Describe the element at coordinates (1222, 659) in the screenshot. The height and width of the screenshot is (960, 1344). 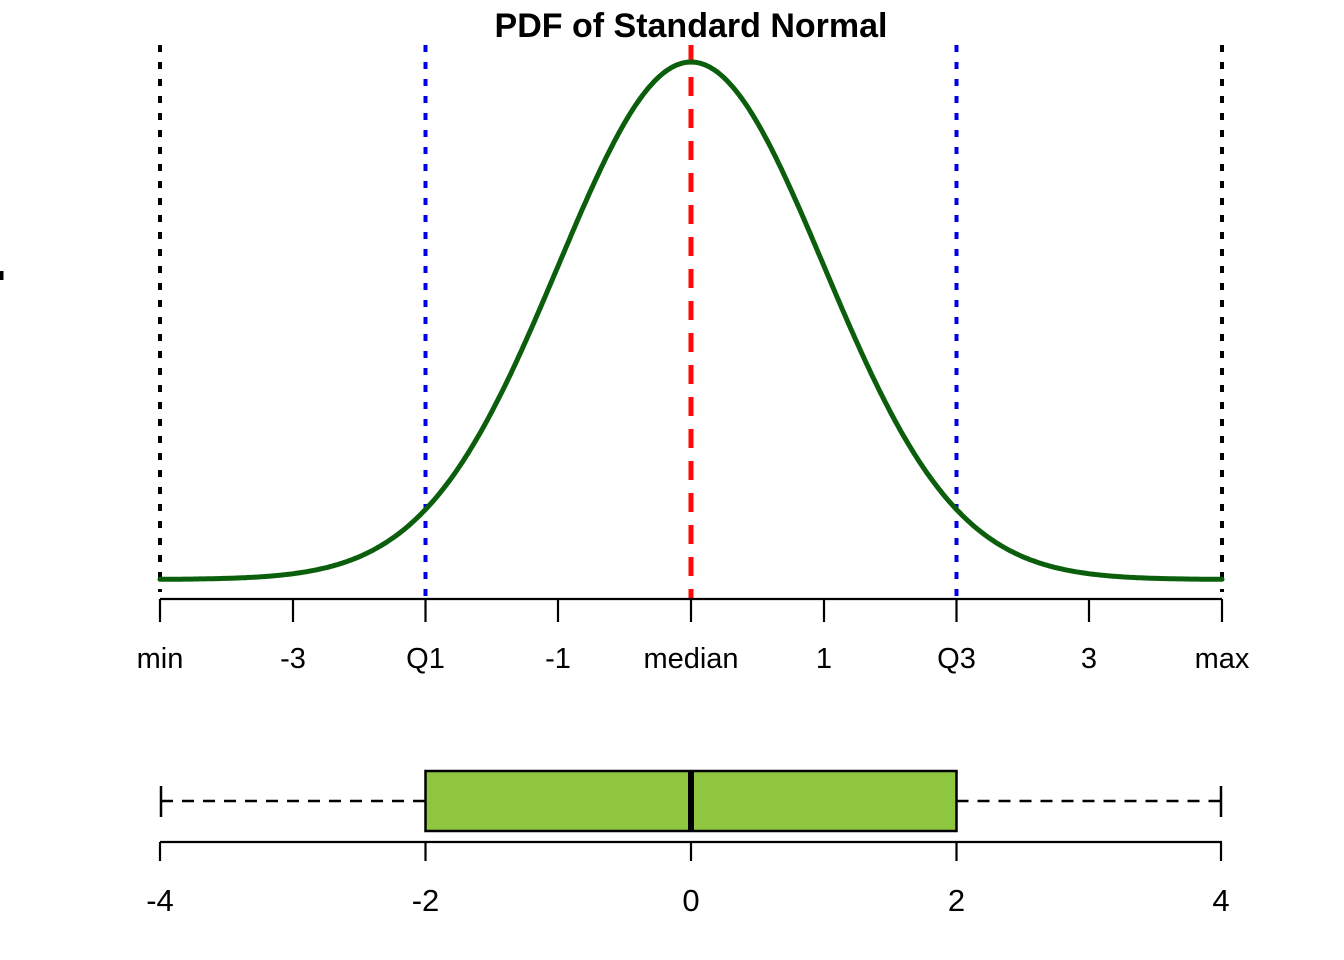
I see `top-tick-label-max: max` at that location.